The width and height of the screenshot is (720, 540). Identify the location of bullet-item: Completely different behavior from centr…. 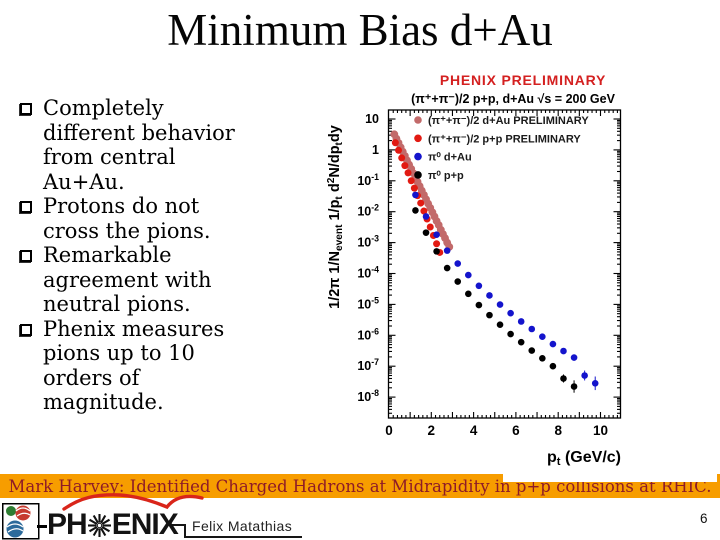
(169, 145).